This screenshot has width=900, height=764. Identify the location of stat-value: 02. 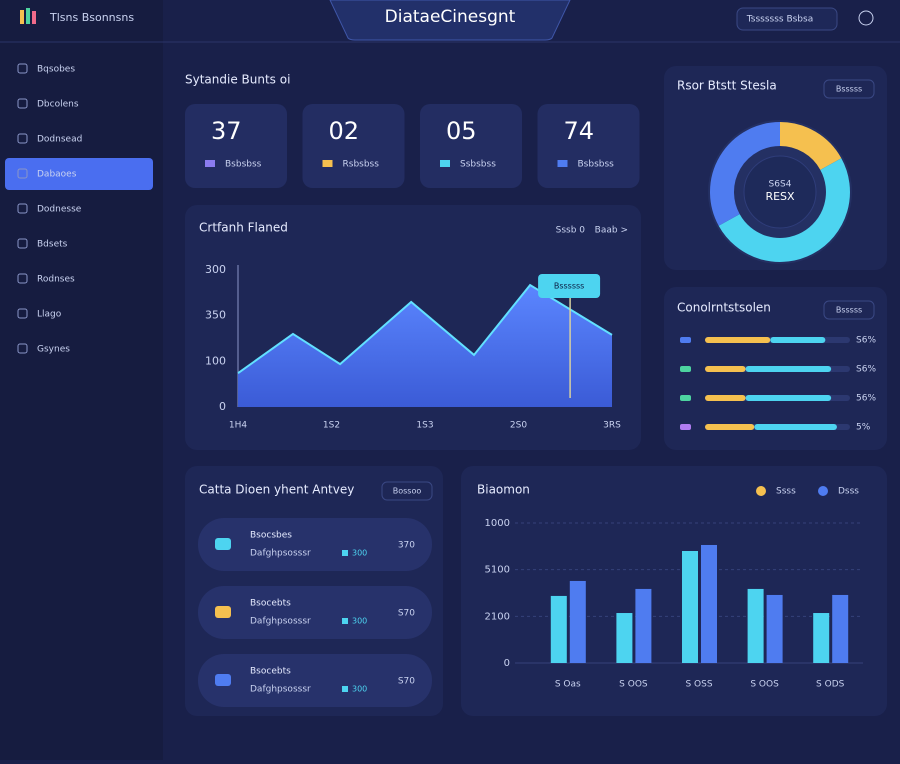
(344, 131).